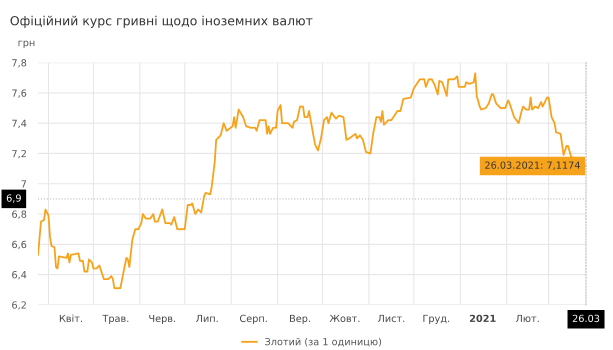 The image size is (613, 350). What do you see at coordinates (586, 318) in the screenshot?
I see `x-tick-label: 26.03` at bounding box center [586, 318].